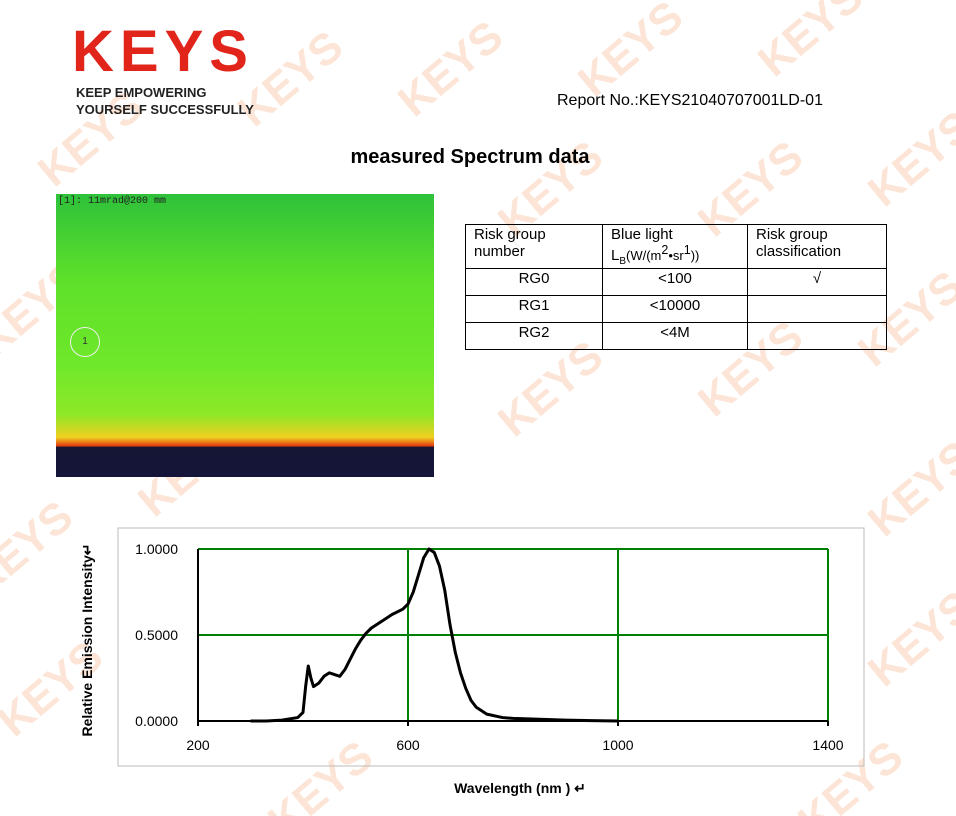 This screenshot has width=956, height=816. Describe the element at coordinates (156, 549) in the screenshot. I see `y-tick-label: 1.0000` at that location.